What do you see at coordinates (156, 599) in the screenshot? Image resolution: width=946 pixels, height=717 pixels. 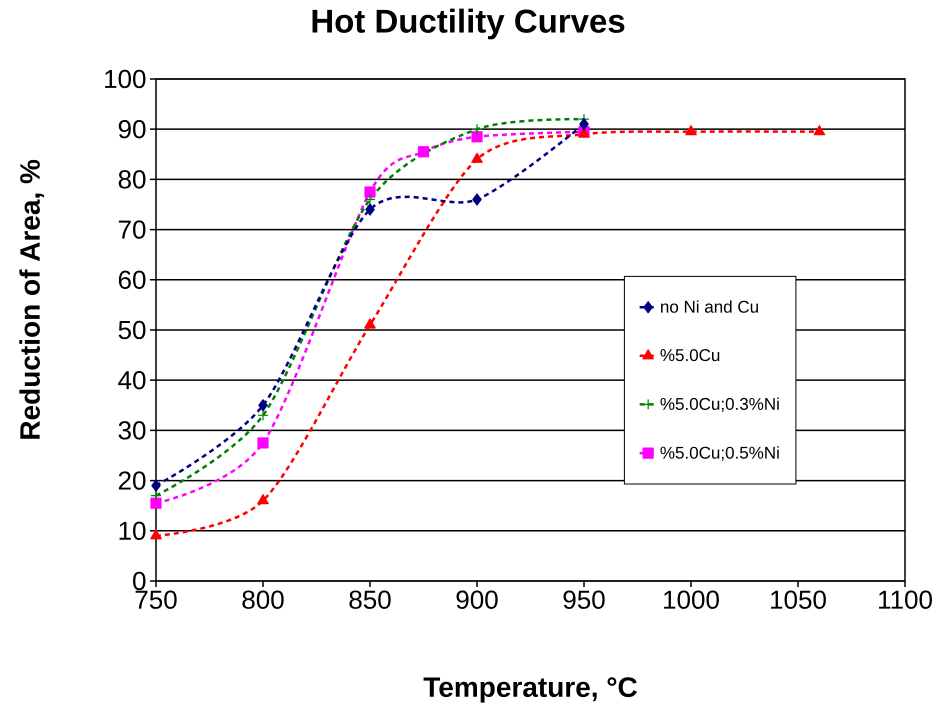 I see `x-tick-label: 750` at bounding box center [156, 599].